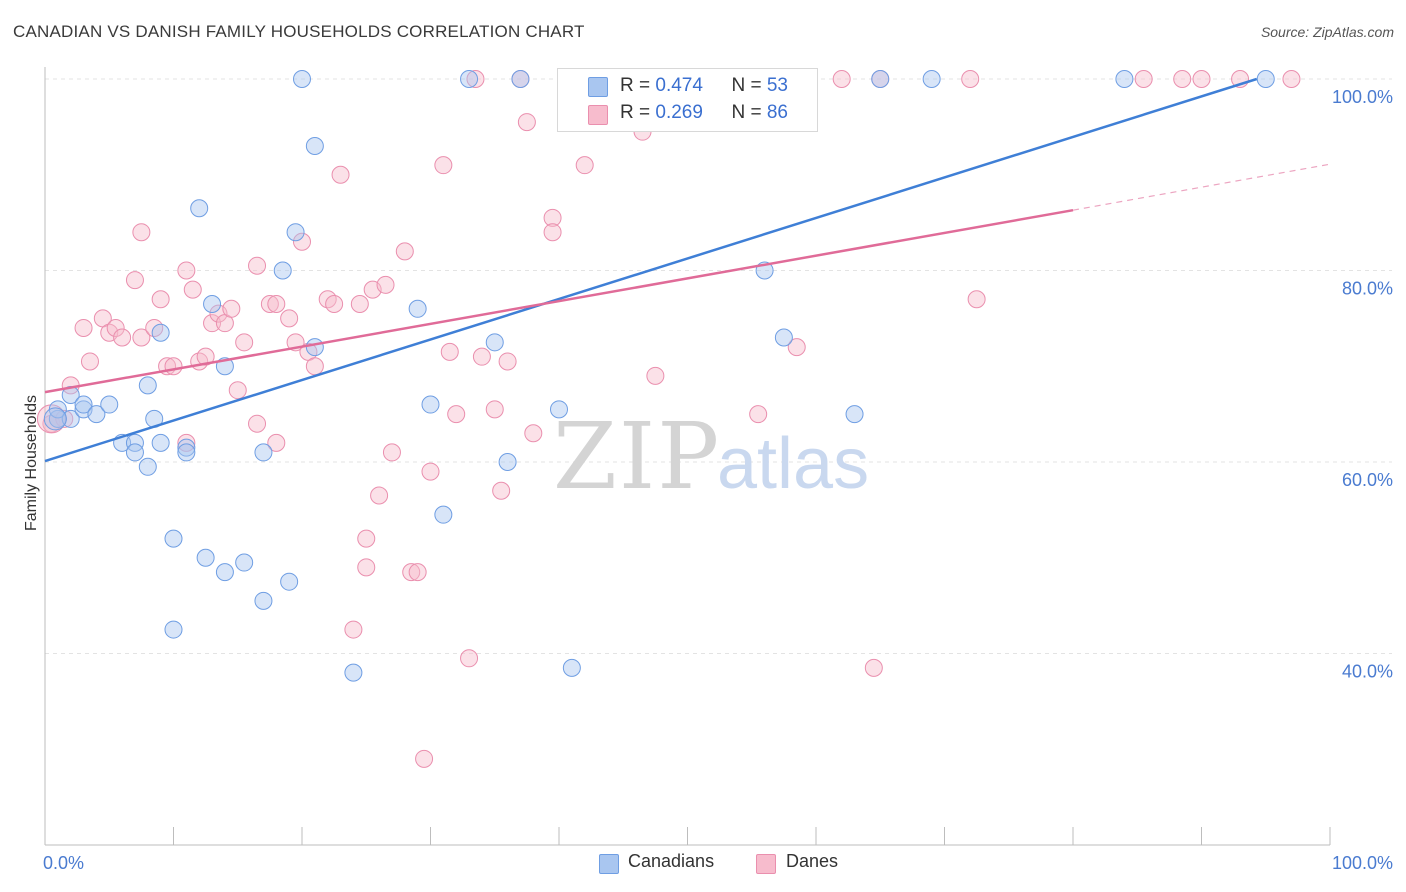 This screenshot has width=1406, height=892. Describe the element at coordinates (1362, 97) in the screenshot. I see `y-tick-label: 100.0%` at that location.